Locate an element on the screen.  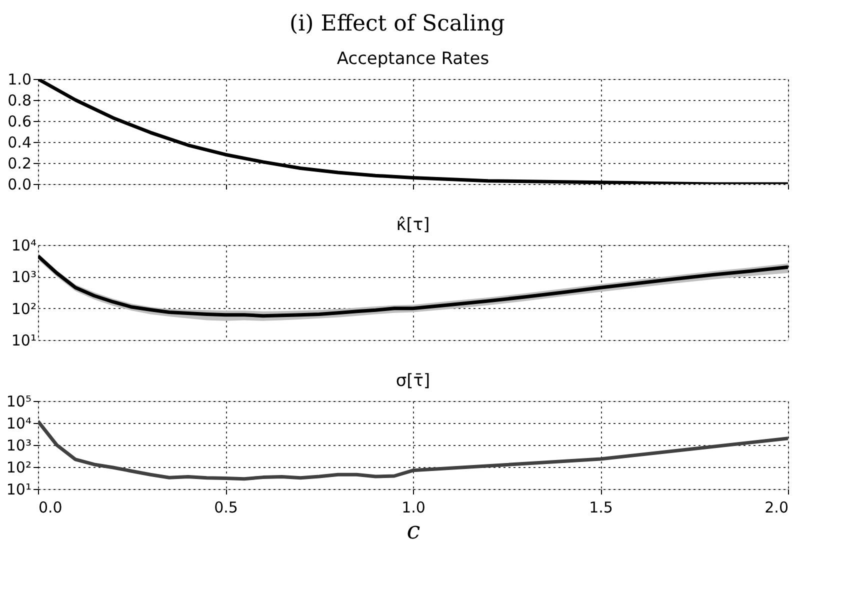
line-series is located at coordinates (413, 450).